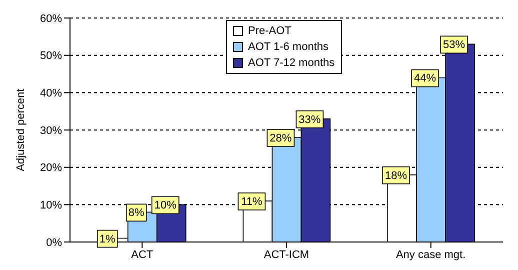 The width and height of the screenshot is (518, 270). I want to click on data-label: 18%, so click(396, 176).